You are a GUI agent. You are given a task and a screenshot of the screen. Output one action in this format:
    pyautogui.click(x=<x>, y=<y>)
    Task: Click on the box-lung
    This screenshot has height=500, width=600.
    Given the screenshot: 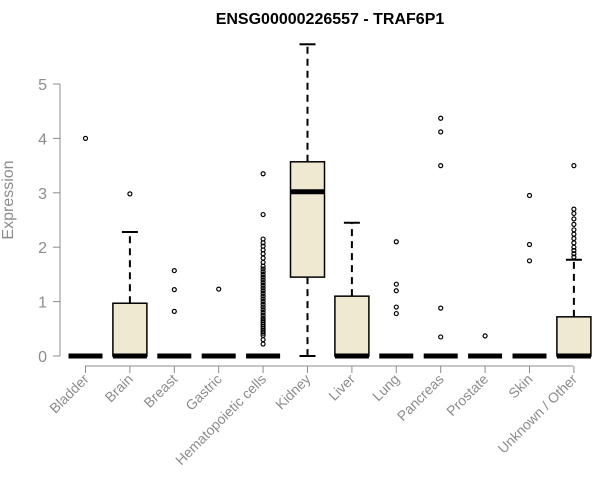 What is the action you would take?
    pyautogui.click(x=396, y=299)
    